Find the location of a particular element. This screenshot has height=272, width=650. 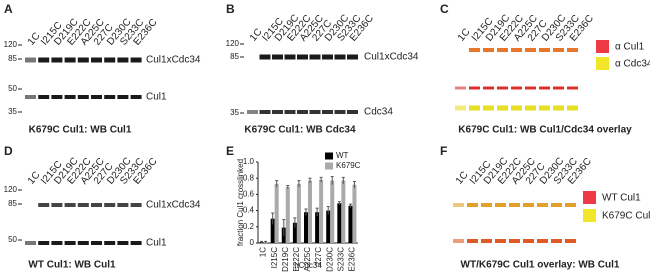

legend-label: WT Cul1 is located at coordinates (621, 198).